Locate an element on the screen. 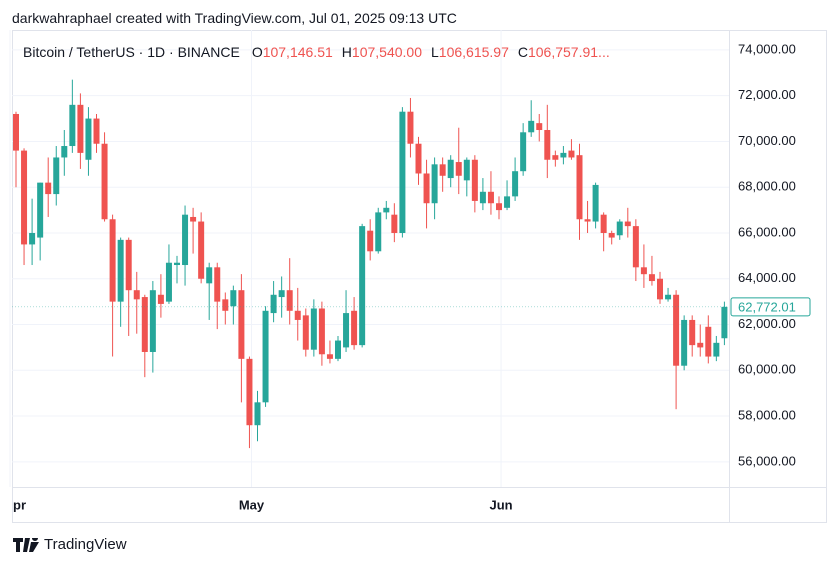 This screenshot has height=567, width=839. y-tick-label: 70,000.00 is located at coordinates (767, 140).